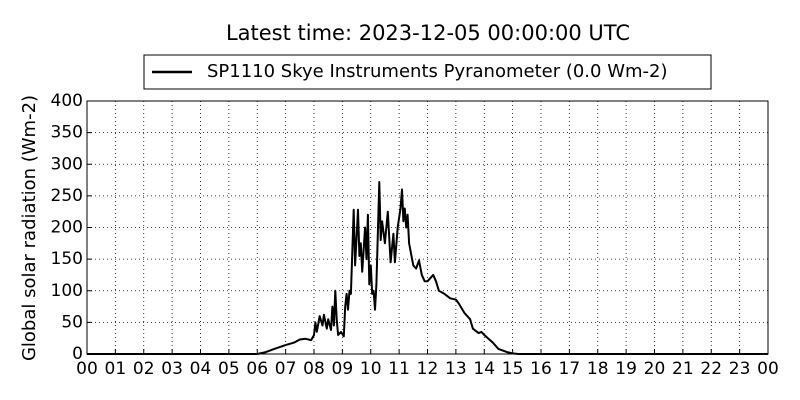  What do you see at coordinates (67, 291) in the screenshot?
I see `y-tick-label: 100` at bounding box center [67, 291].